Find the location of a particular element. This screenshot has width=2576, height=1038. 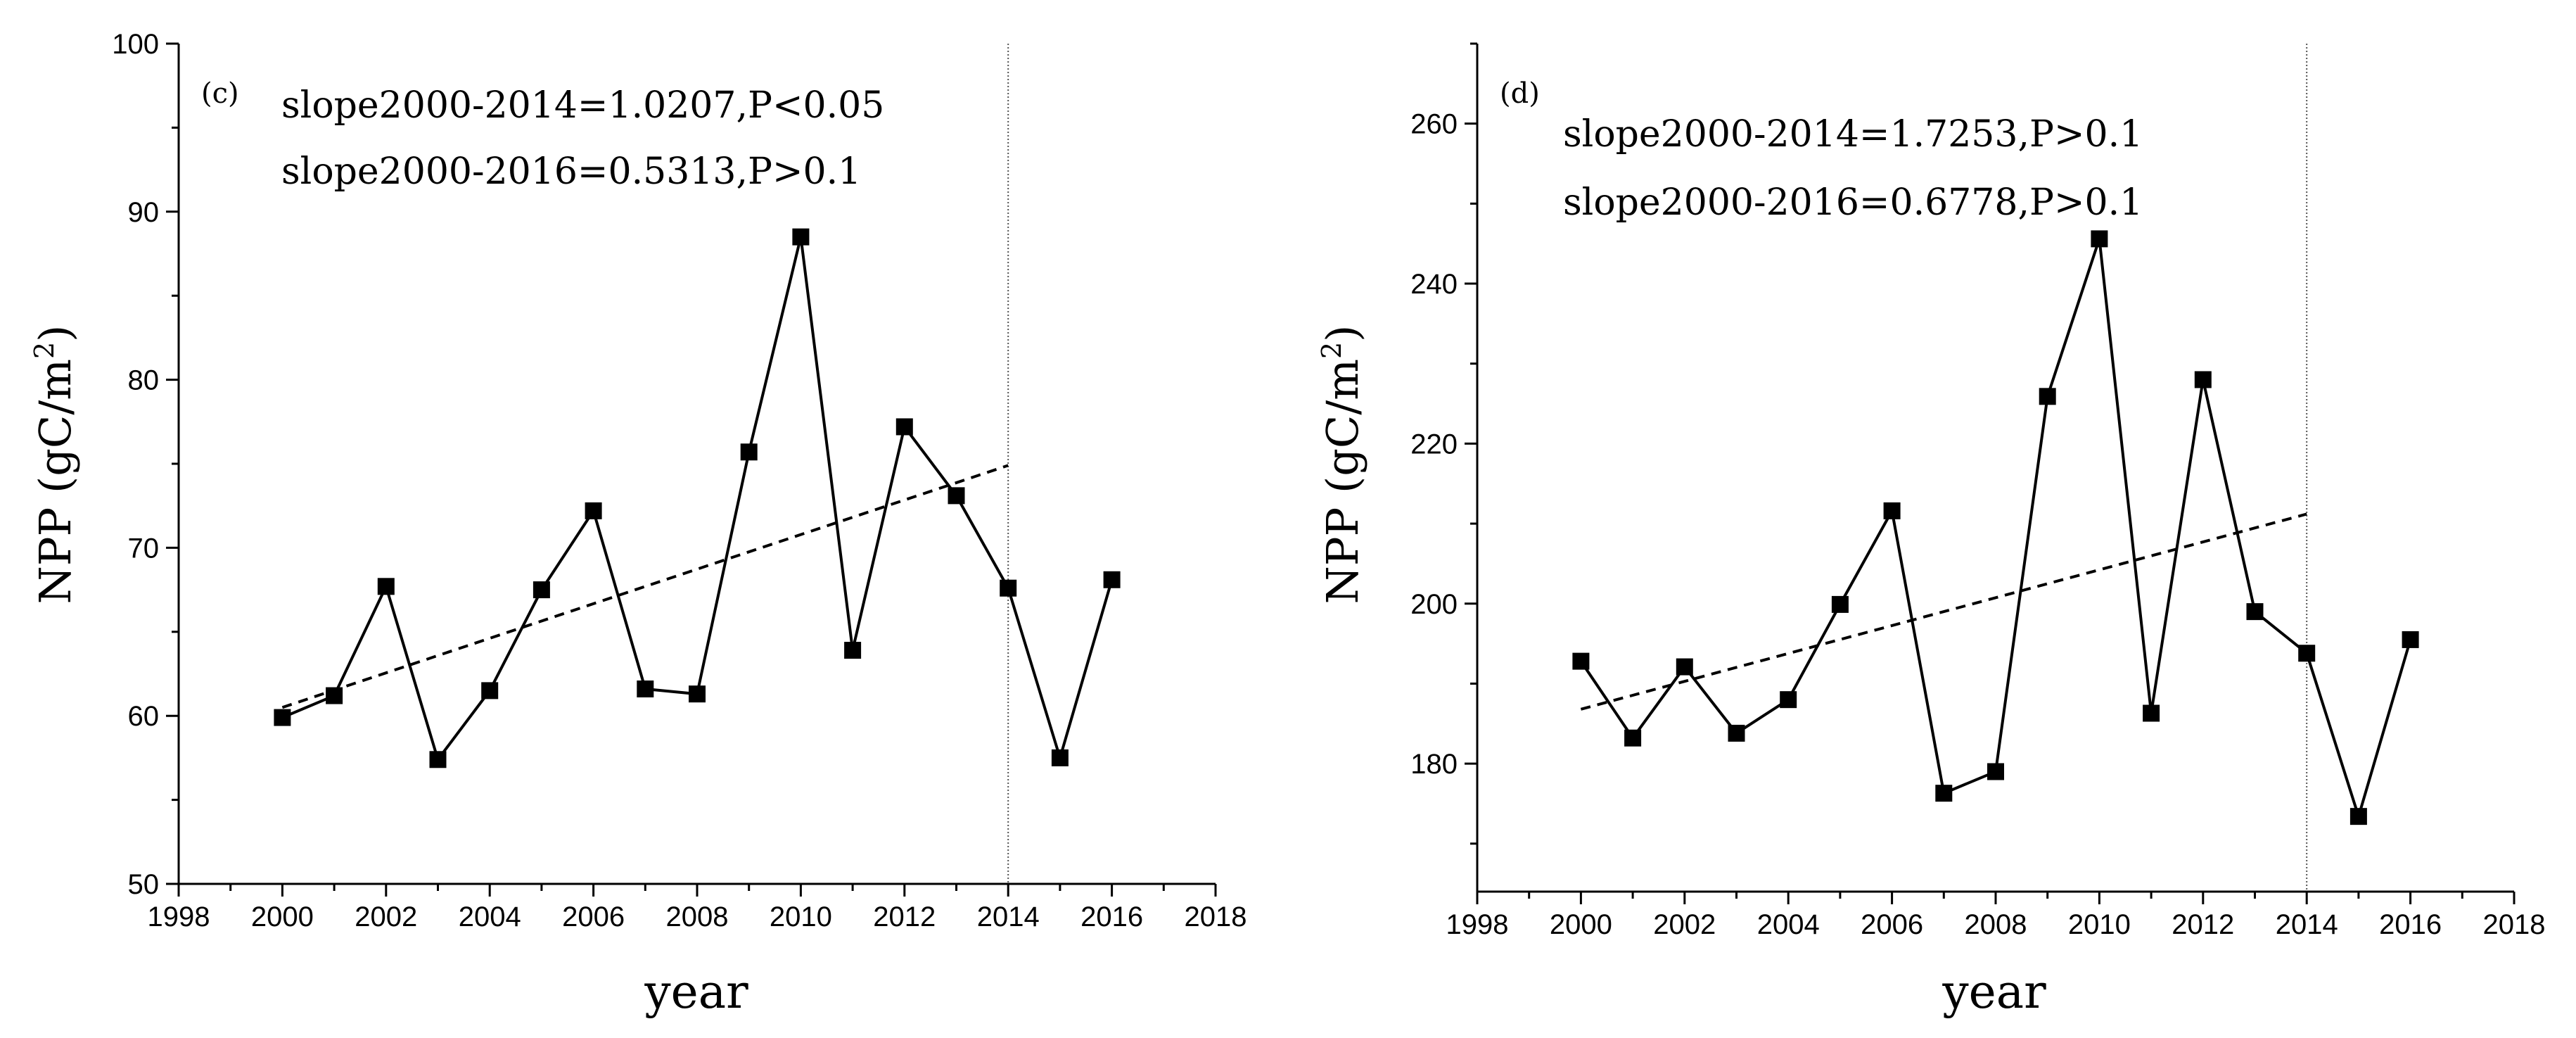

slope-annotation: slope2000-2014=1.7253,P>0.1 is located at coordinates (1853, 134).